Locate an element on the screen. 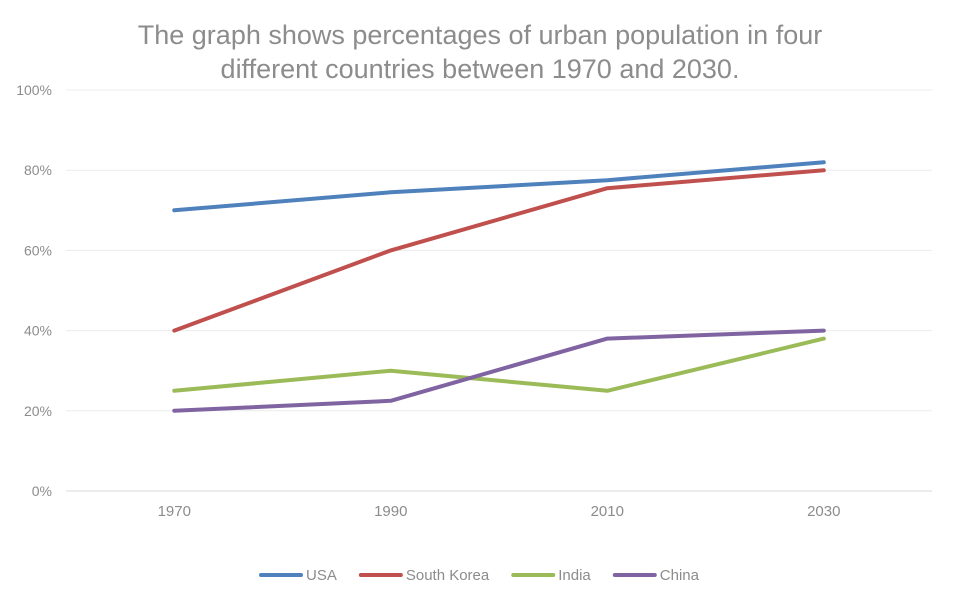 The width and height of the screenshot is (960, 606). legend-item-china: China is located at coordinates (656, 575).